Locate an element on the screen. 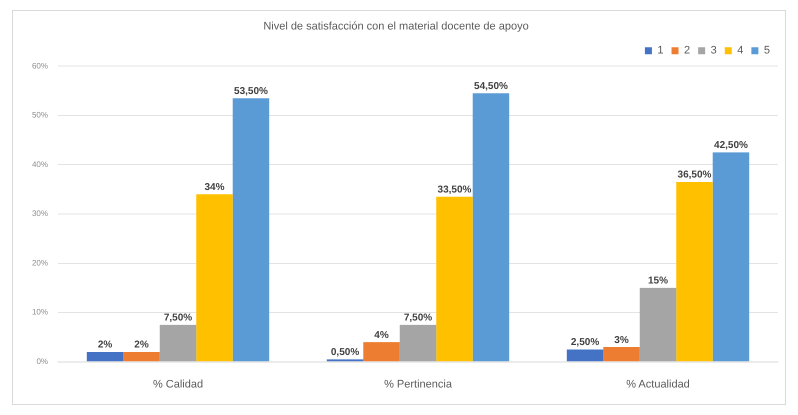 The image size is (798, 415). data-label: 0,50% is located at coordinates (345, 352).